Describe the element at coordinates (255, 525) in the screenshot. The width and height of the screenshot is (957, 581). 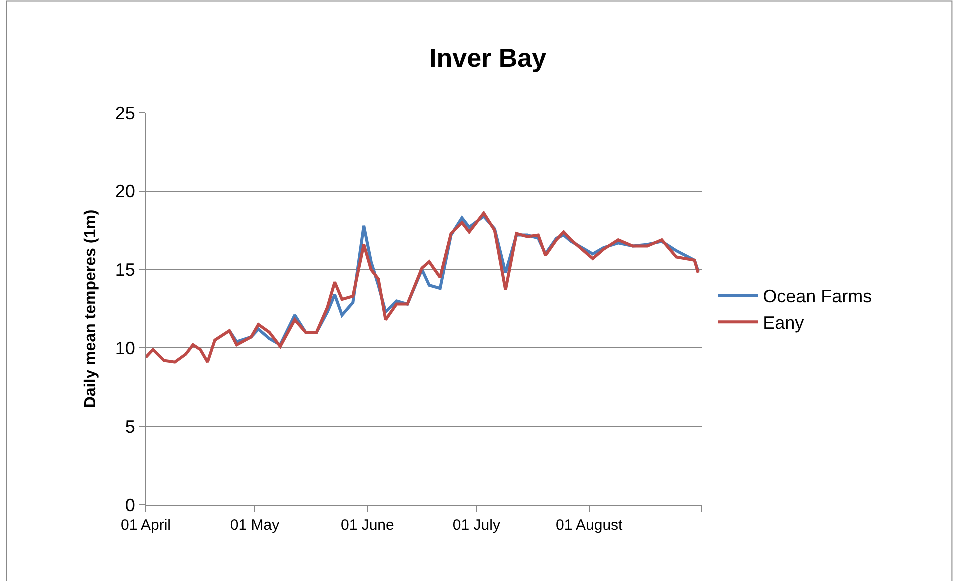
I see `x-tick-label: 01 May` at that location.